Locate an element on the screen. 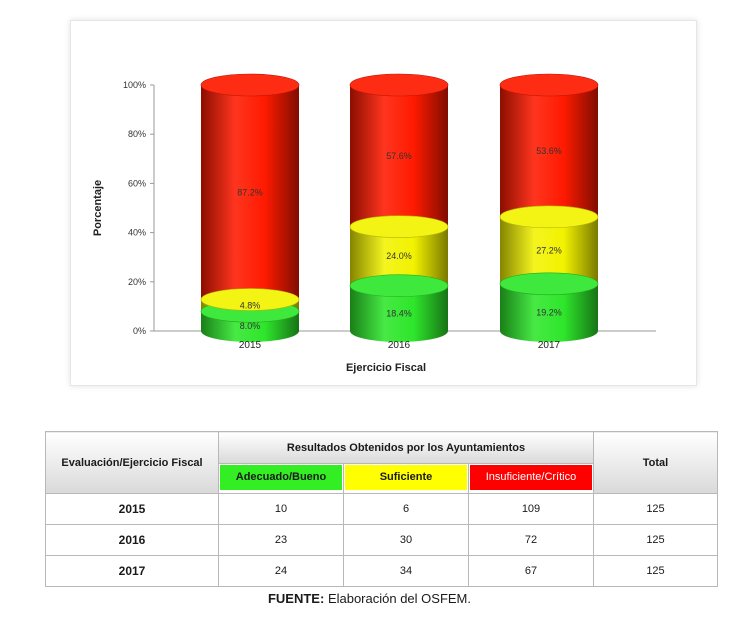  y-tick-label: 60% is located at coordinates (137, 183).